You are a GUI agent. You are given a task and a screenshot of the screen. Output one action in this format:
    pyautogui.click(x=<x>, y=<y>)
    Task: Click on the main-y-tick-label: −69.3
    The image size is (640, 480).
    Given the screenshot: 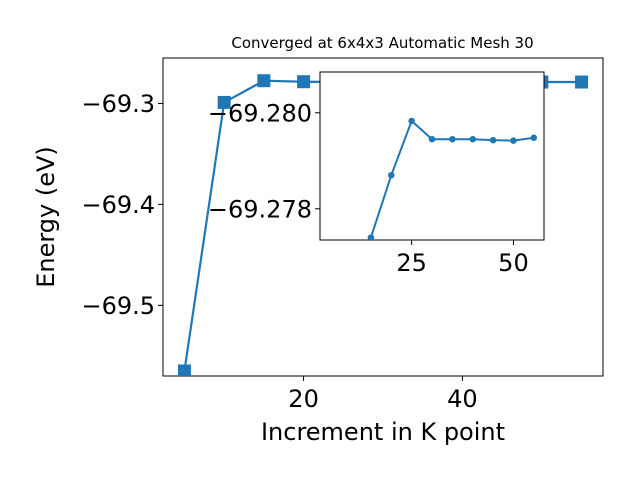 What is the action you would take?
    pyautogui.click(x=118, y=104)
    